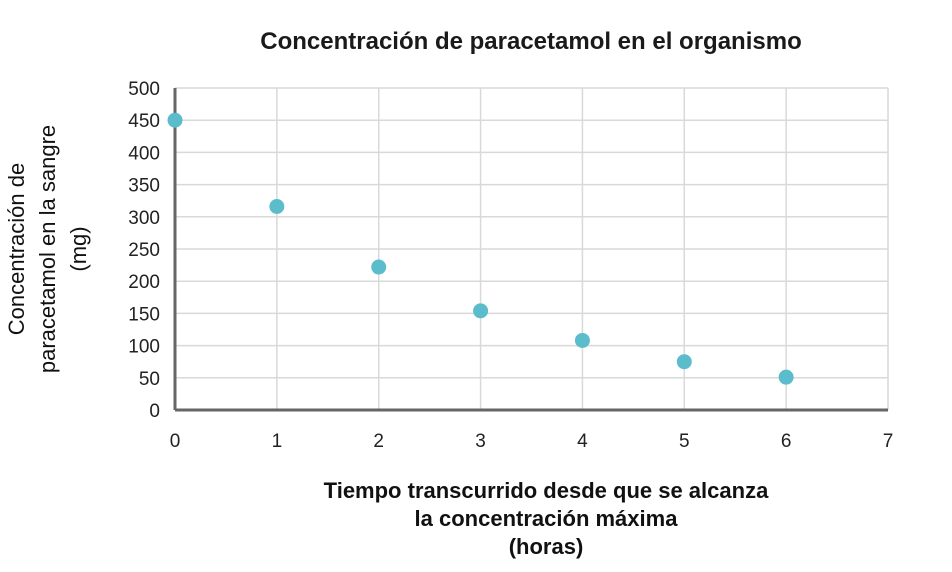 The image size is (952, 572). What do you see at coordinates (144, 153) in the screenshot?
I see `y-tick-label: 400` at bounding box center [144, 153].